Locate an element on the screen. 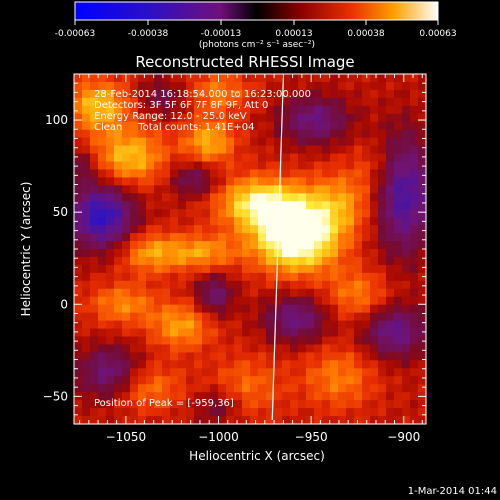 The width and height of the screenshot is (500, 500). info-detectors: Detectors: 3F 5F 6F 7F 8F 9F, Att 0 is located at coordinates (181, 105).